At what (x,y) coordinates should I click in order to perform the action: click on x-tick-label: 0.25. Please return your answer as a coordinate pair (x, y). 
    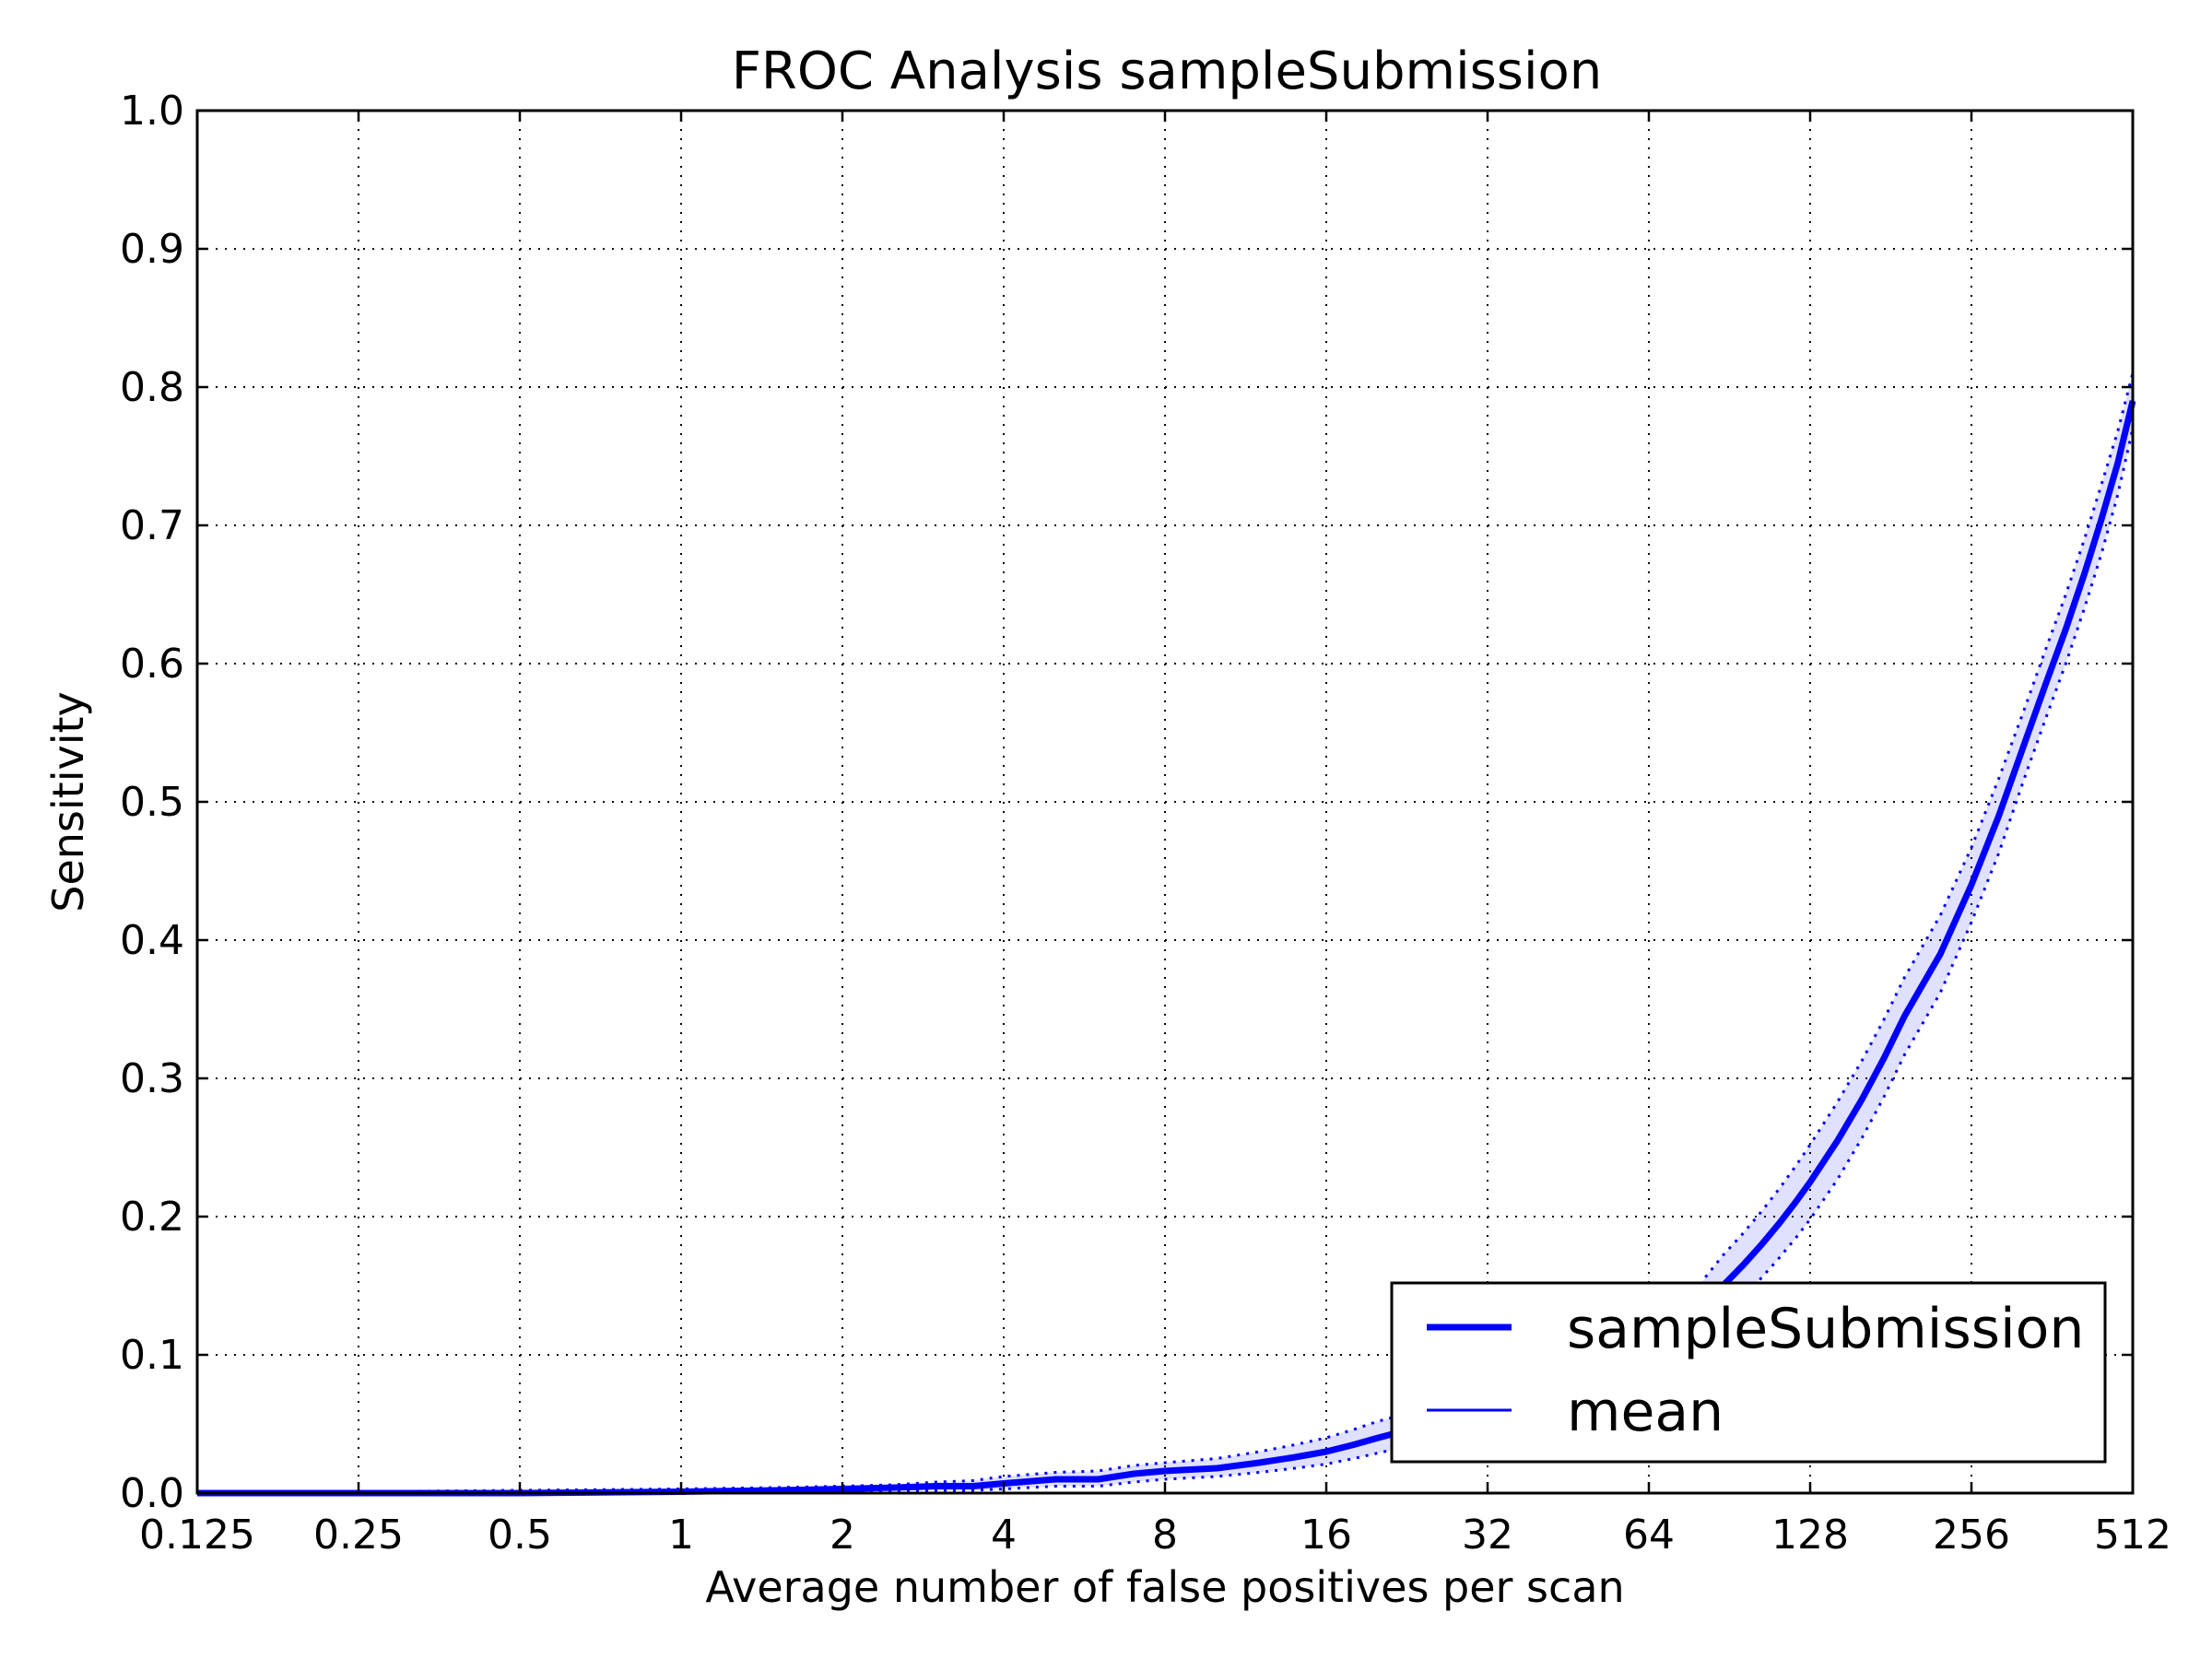
    Looking at the image, I should click on (358, 1535).